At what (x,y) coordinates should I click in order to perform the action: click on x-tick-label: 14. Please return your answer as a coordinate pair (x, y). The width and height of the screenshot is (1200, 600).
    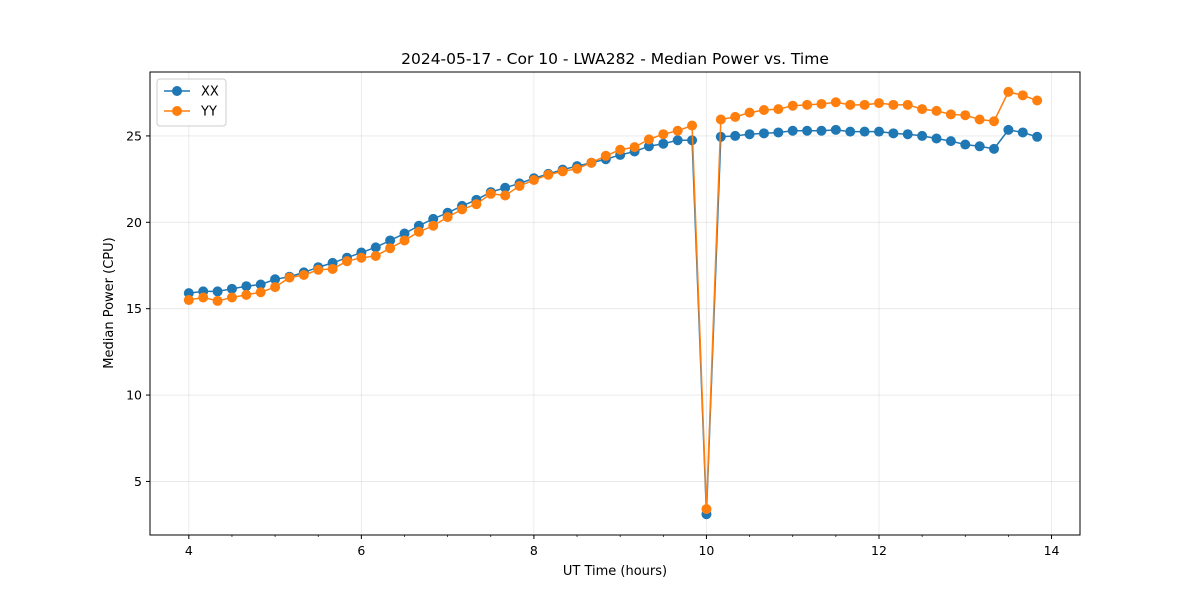
    Looking at the image, I should click on (1052, 550).